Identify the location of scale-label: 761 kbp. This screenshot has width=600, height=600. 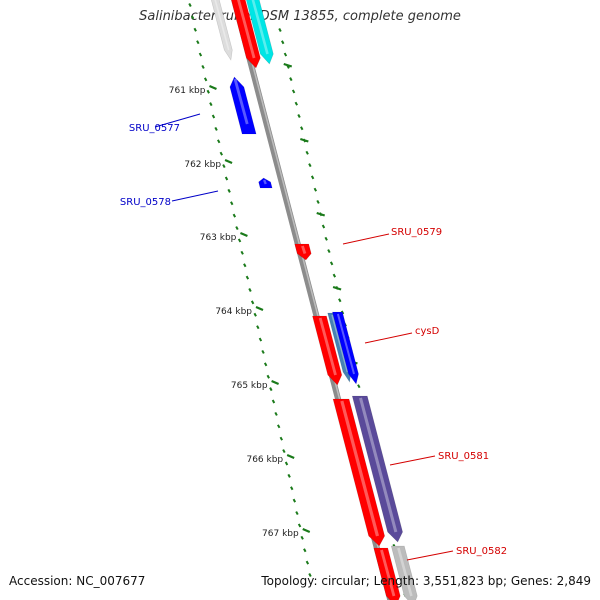
(187, 91).